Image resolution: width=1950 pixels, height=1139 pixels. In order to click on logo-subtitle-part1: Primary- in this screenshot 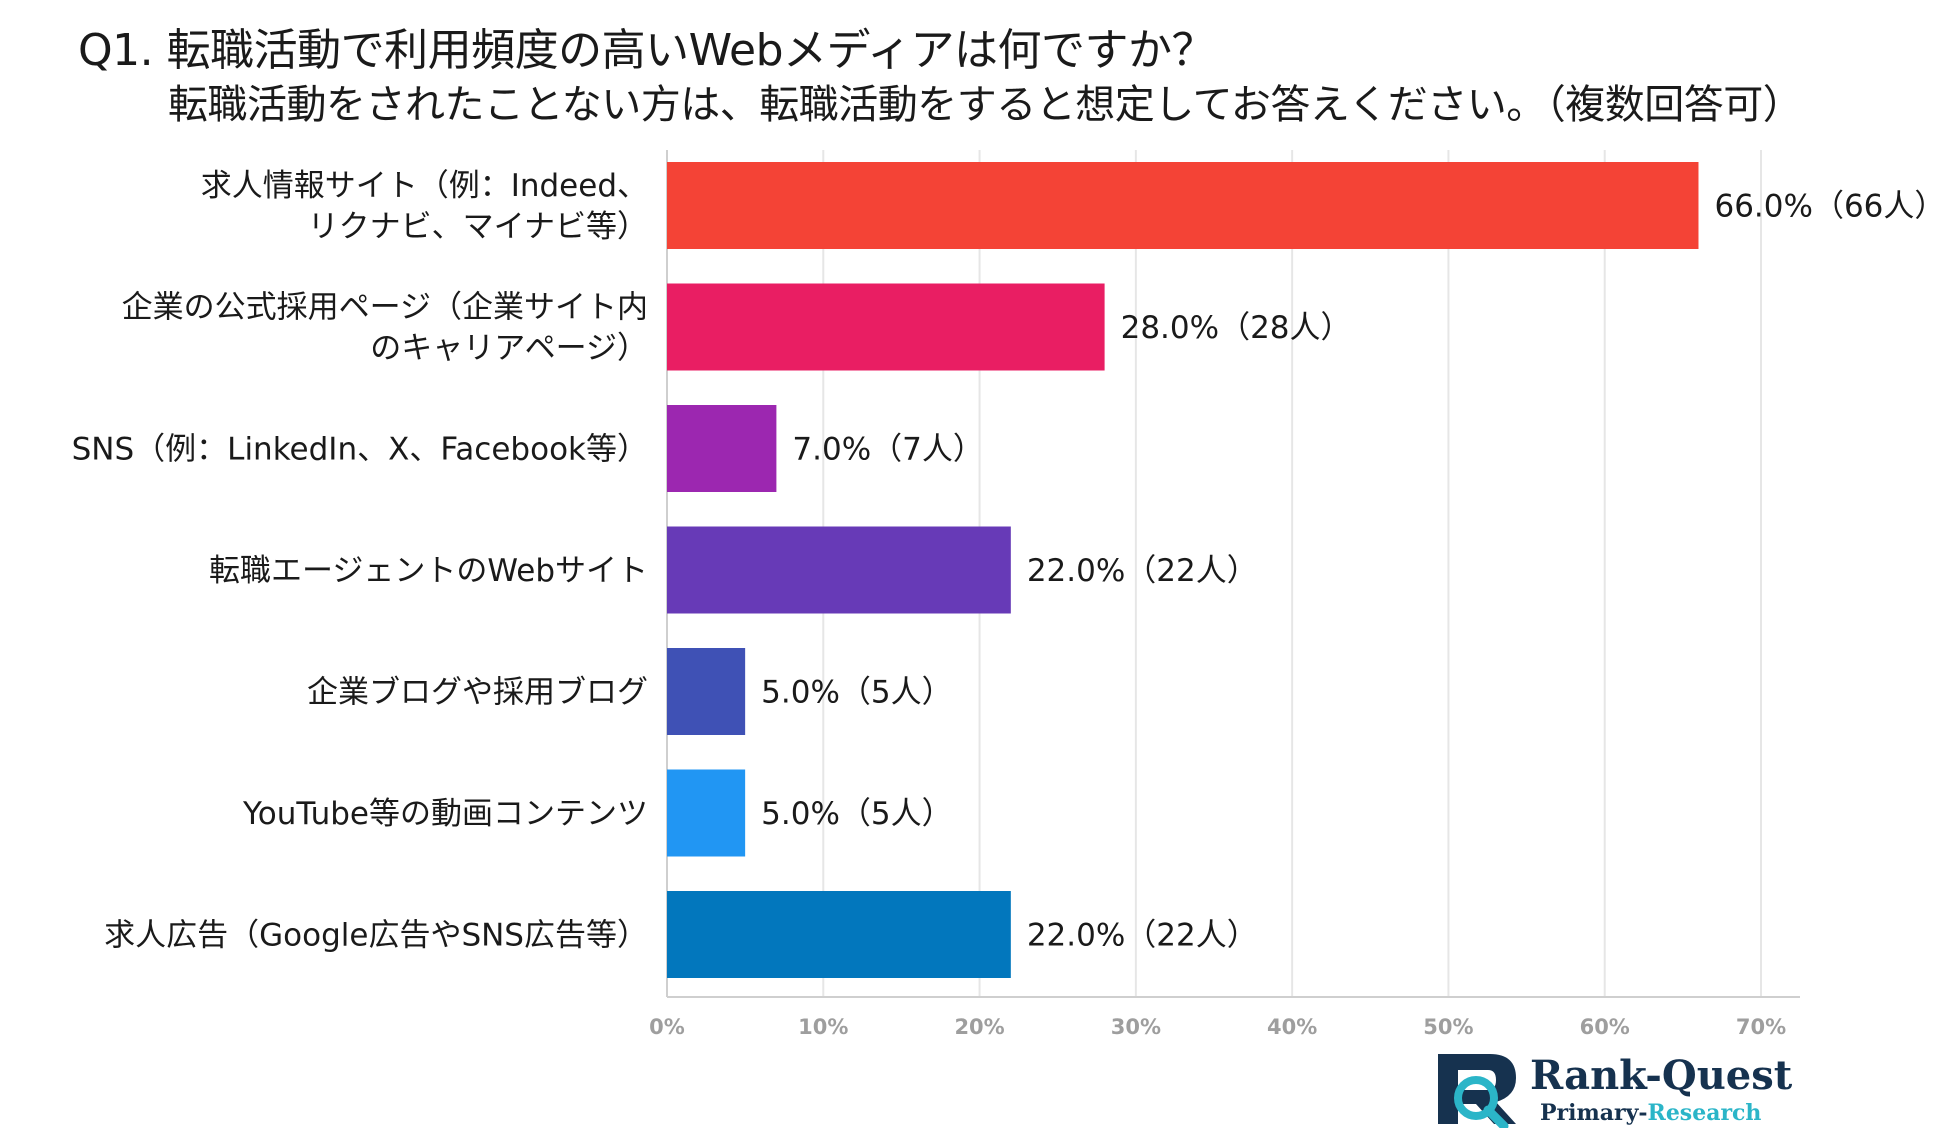, I will do `click(1594, 1113)`.